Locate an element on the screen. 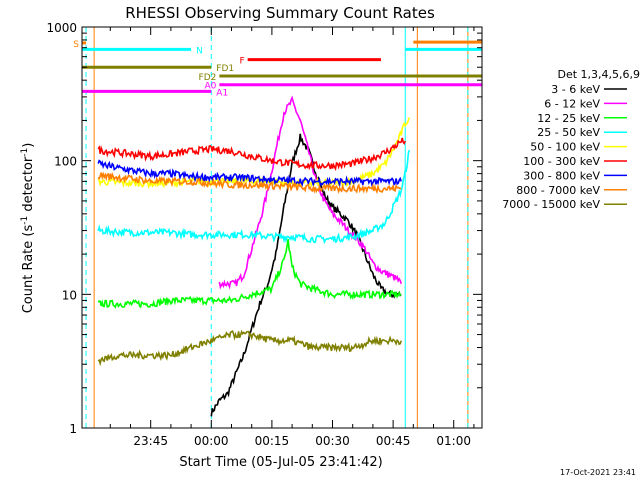 Image resolution: width=640 pixels, height=480 pixels. state-bar-label: F is located at coordinates (241, 62).